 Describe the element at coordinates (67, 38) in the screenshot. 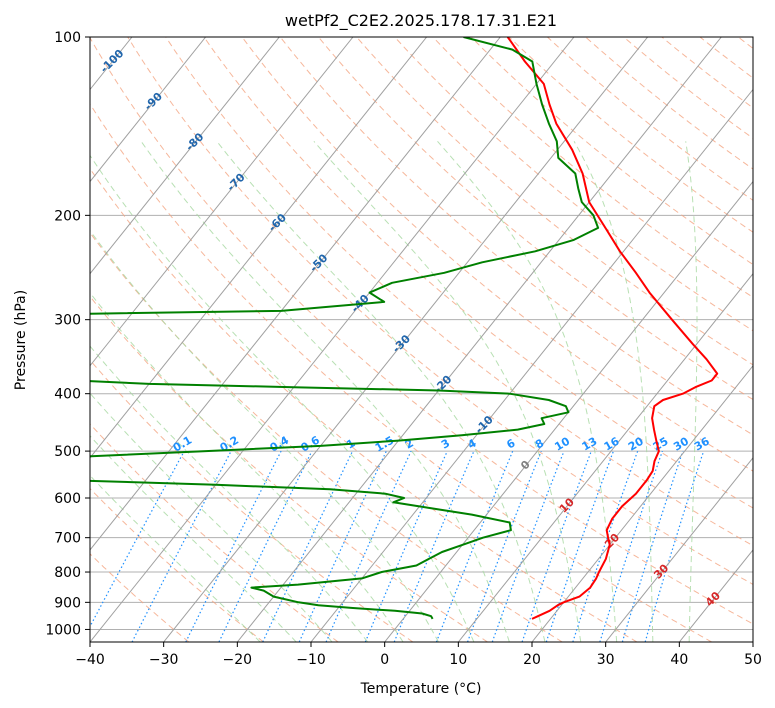

I see `y-tick-label: 100` at that location.